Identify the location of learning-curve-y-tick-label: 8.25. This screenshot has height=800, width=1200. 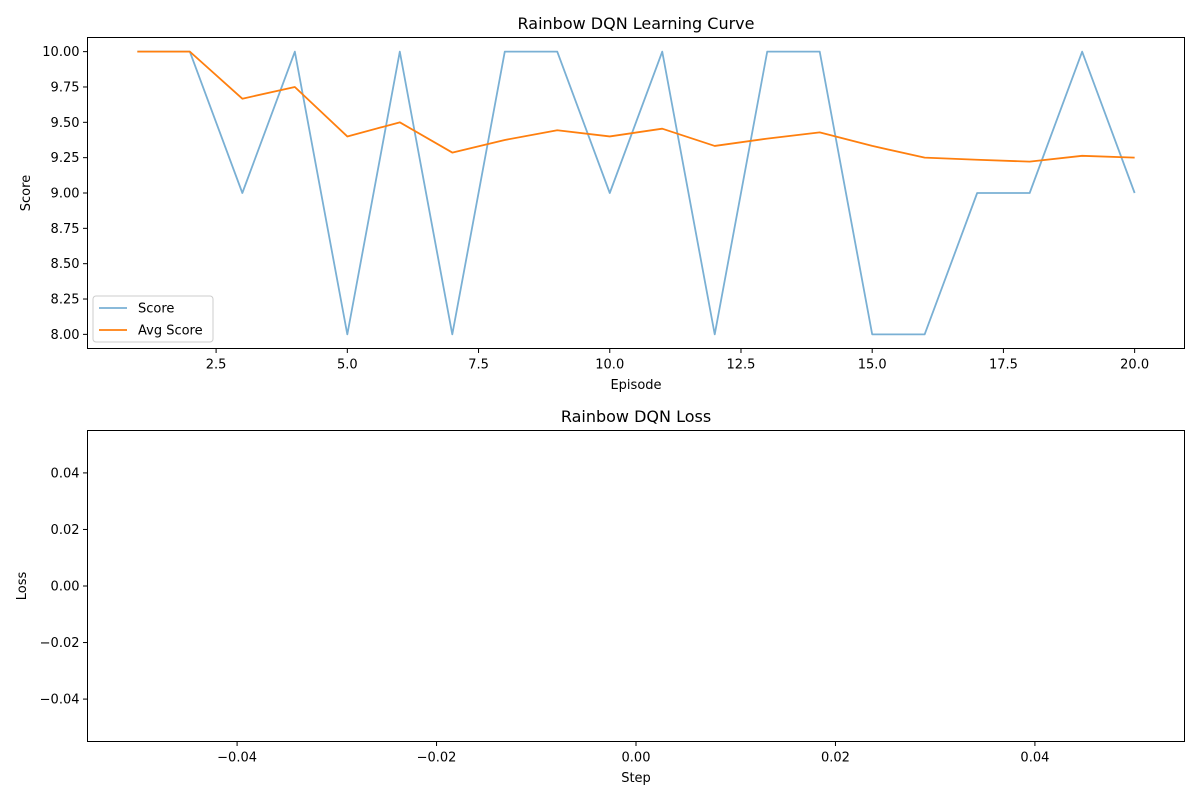
(65, 300).